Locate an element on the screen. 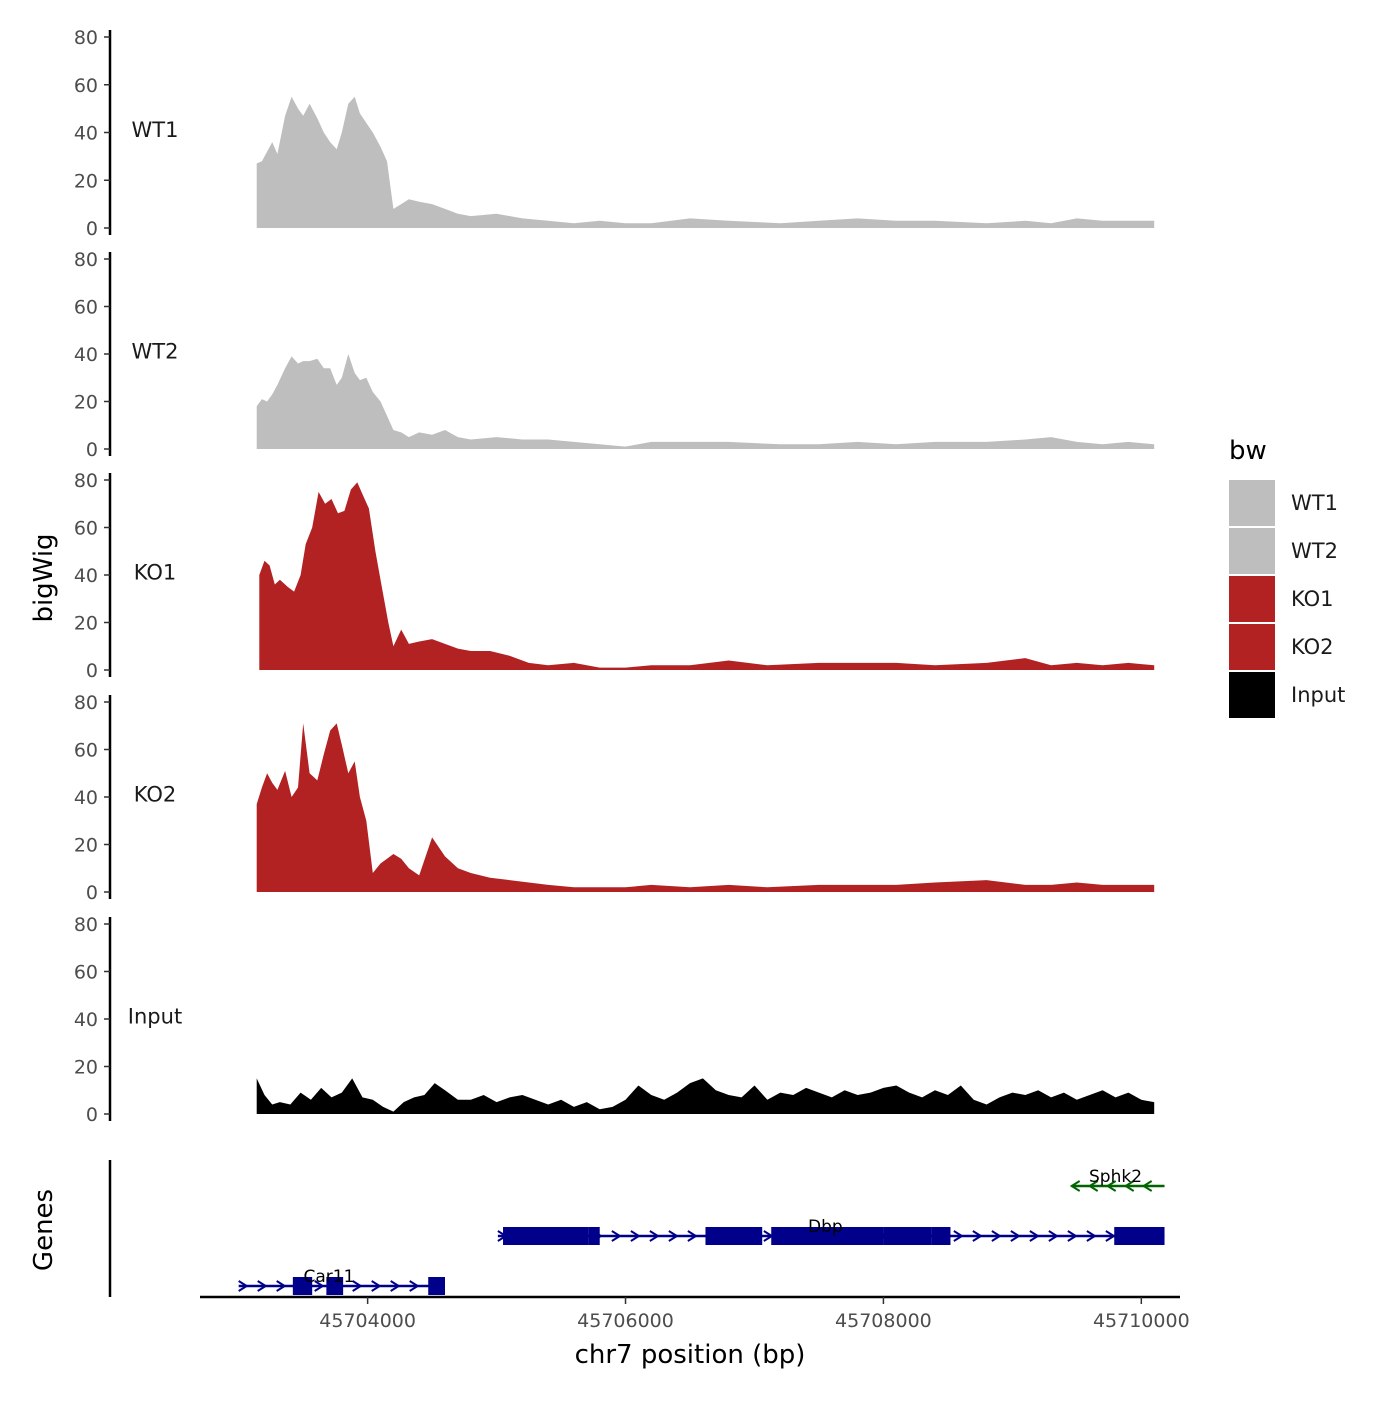 This screenshot has height=1404, width=1400. track-label: WT1 is located at coordinates (155, 130).